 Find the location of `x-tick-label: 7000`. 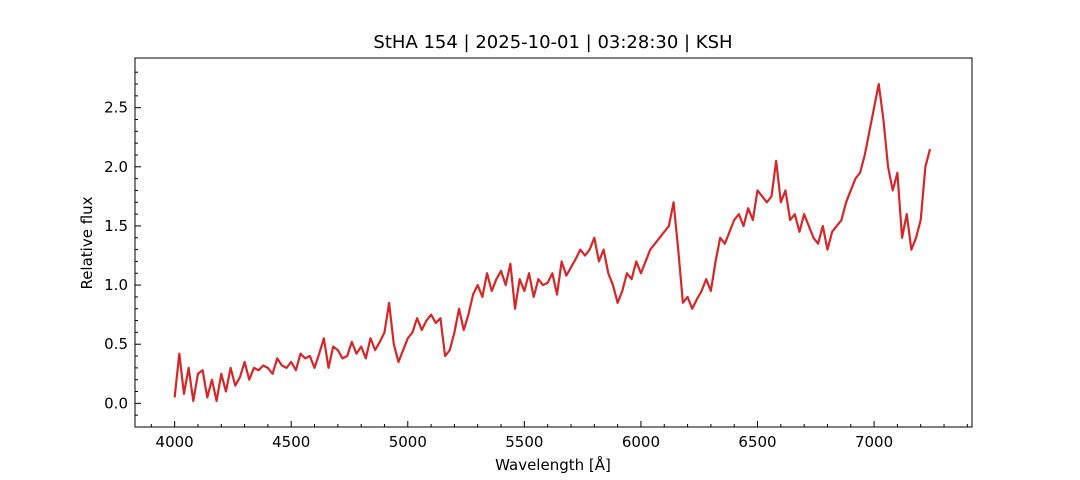

x-tick-label: 7000 is located at coordinates (874, 442).